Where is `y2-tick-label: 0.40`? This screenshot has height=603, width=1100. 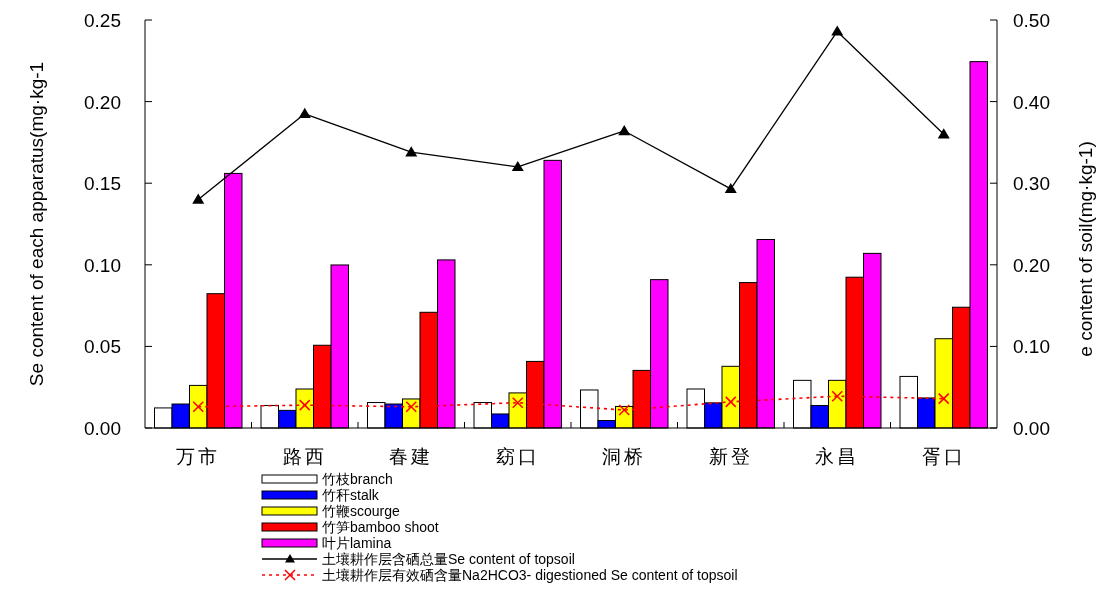
y2-tick-label: 0.40 is located at coordinates (1031, 102).